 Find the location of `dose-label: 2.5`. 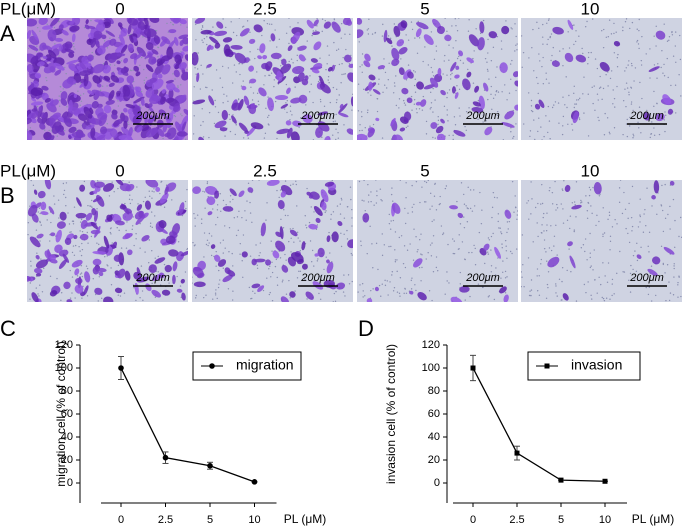

dose-label: 2.5 is located at coordinates (265, 170).